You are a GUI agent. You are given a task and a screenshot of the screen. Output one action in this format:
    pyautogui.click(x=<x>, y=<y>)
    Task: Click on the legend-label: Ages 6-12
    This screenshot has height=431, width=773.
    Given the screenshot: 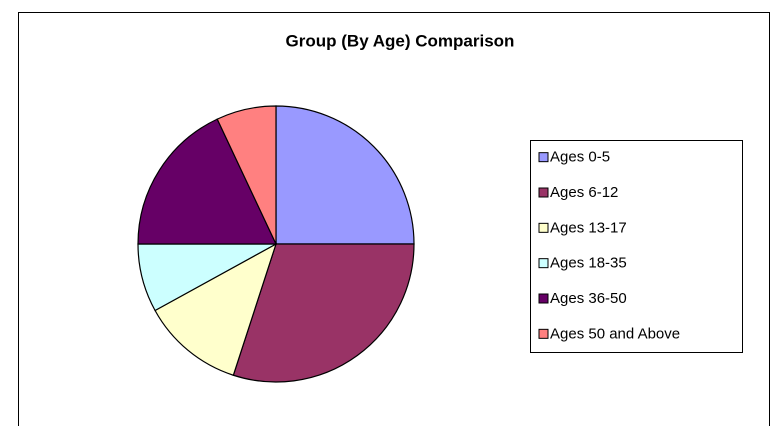 What is the action you would take?
    pyautogui.click(x=584, y=192)
    